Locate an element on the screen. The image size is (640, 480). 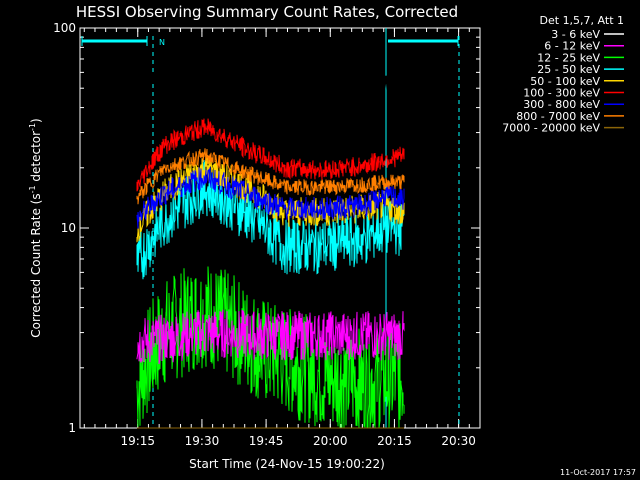
y-axis-label-sup1: -1 is located at coordinates (32, 189).